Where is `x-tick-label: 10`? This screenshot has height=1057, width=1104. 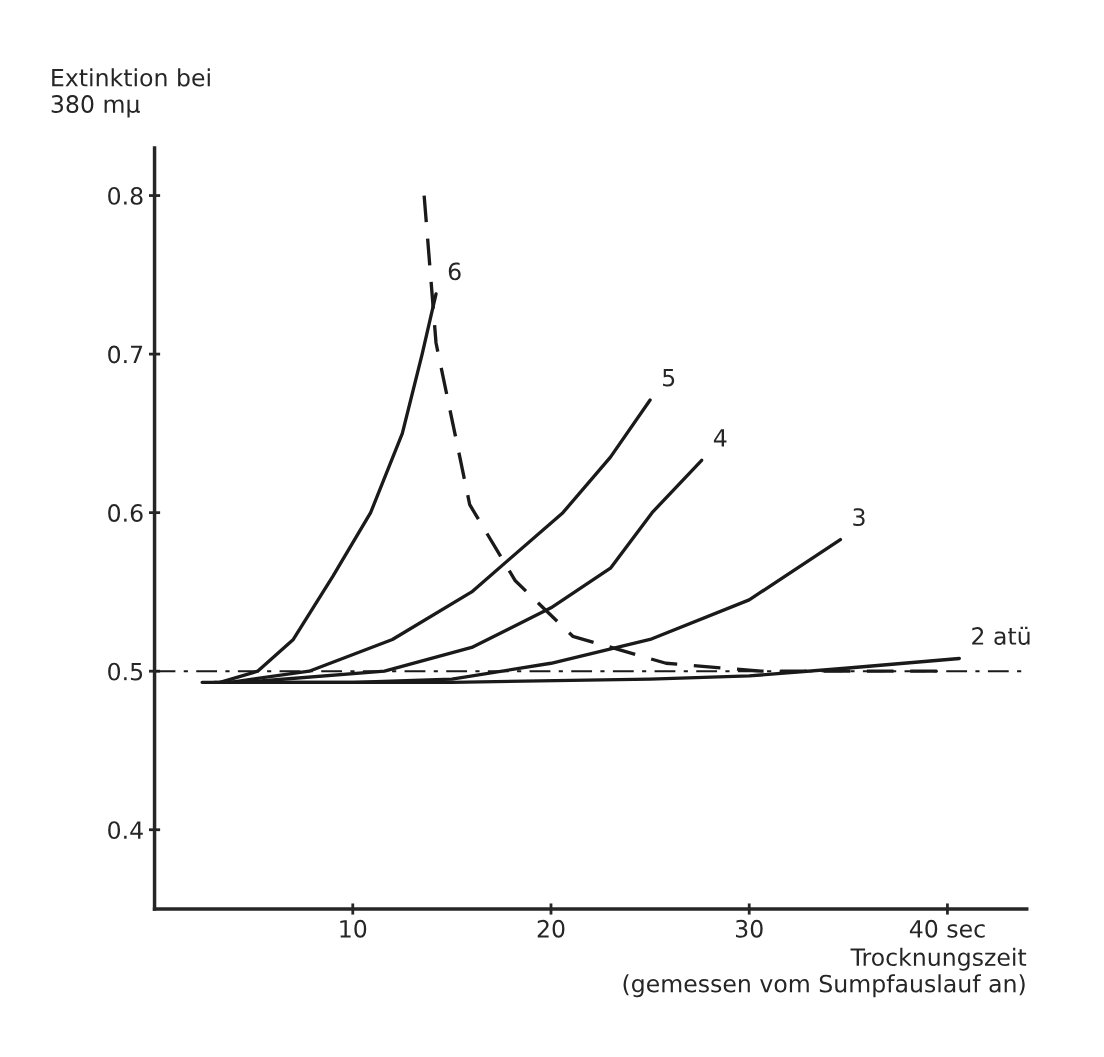
x-tick-label: 10 is located at coordinates (353, 928).